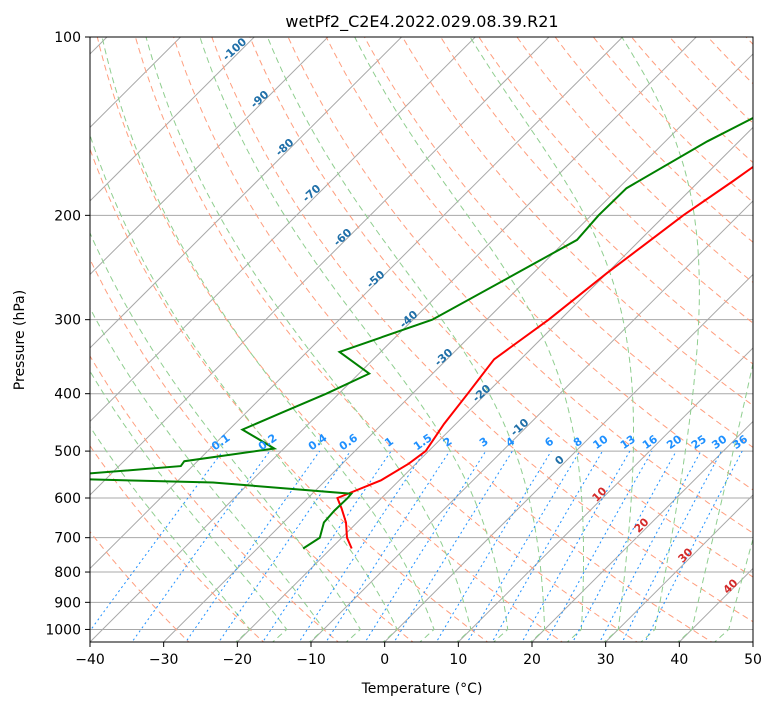  Describe the element at coordinates (67, 603) in the screenshot. I see `y-tick-label: 900` at that location.